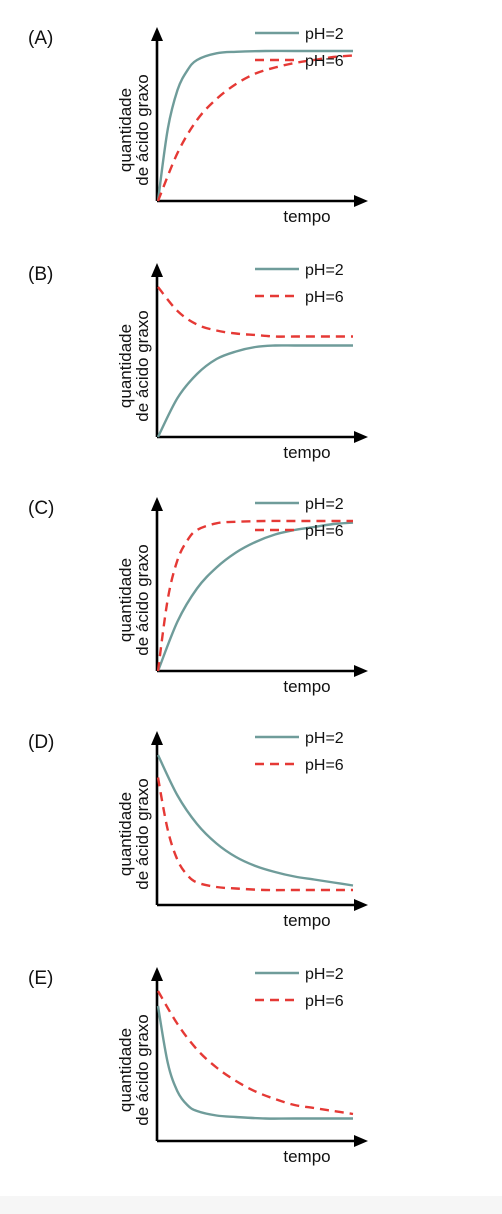  I want to click on panel-label: (B), so click(40, 274).